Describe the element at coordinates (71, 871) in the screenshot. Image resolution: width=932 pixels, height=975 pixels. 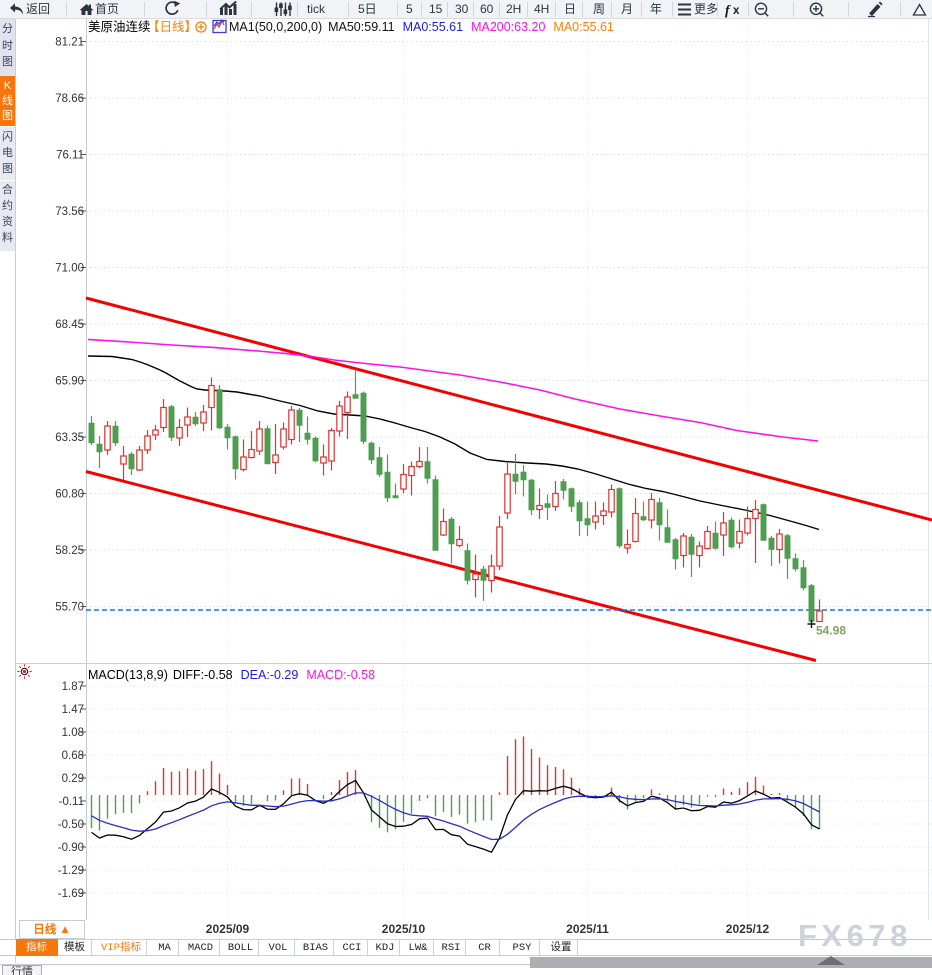
I see `svg-text: -1.29` at that location.